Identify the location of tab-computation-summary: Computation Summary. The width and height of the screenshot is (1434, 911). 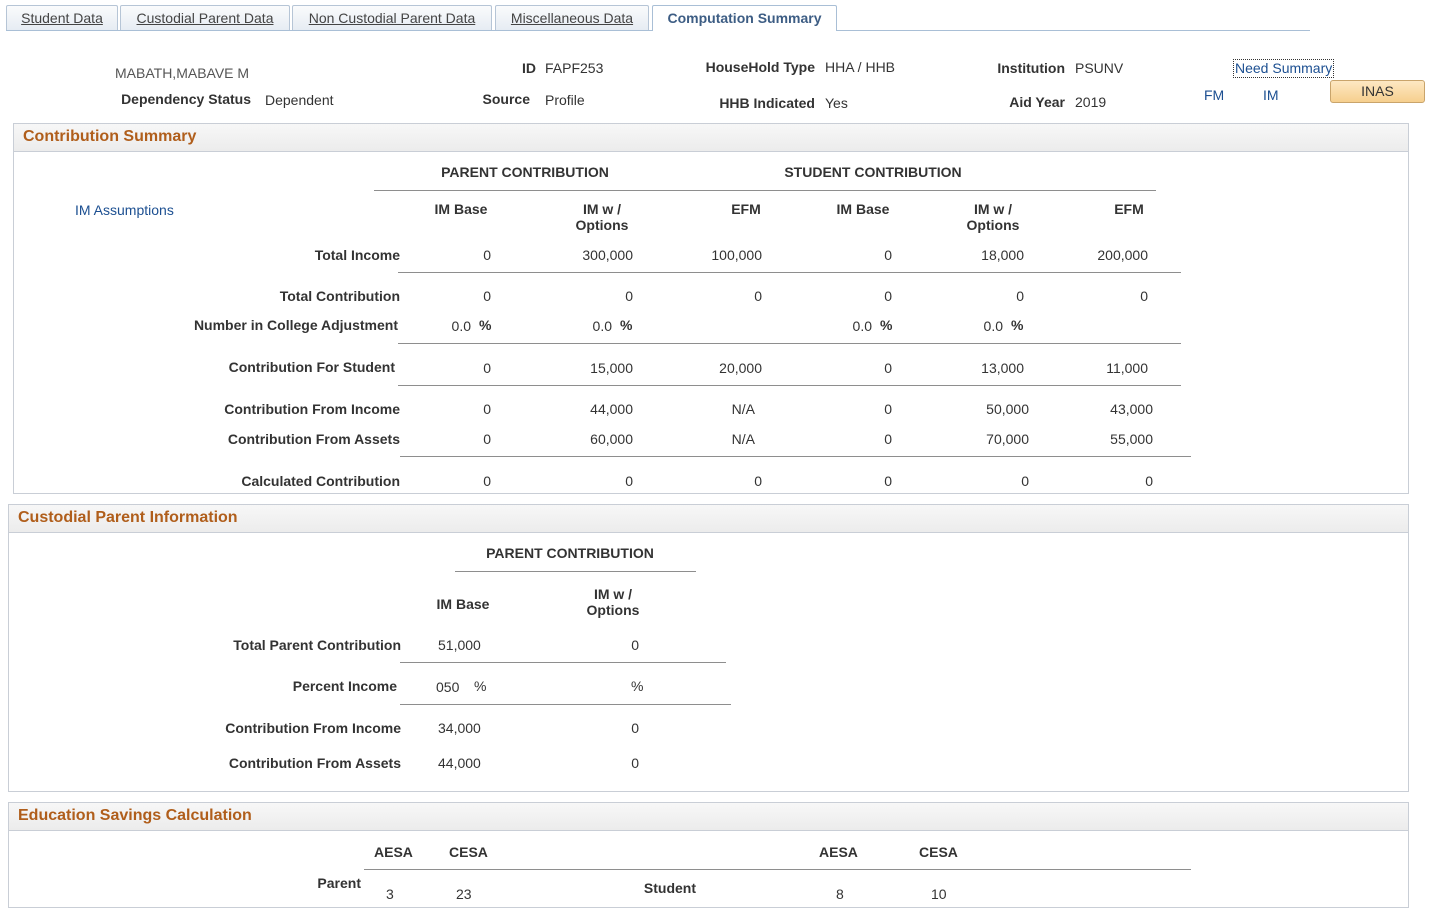
(744, 18).